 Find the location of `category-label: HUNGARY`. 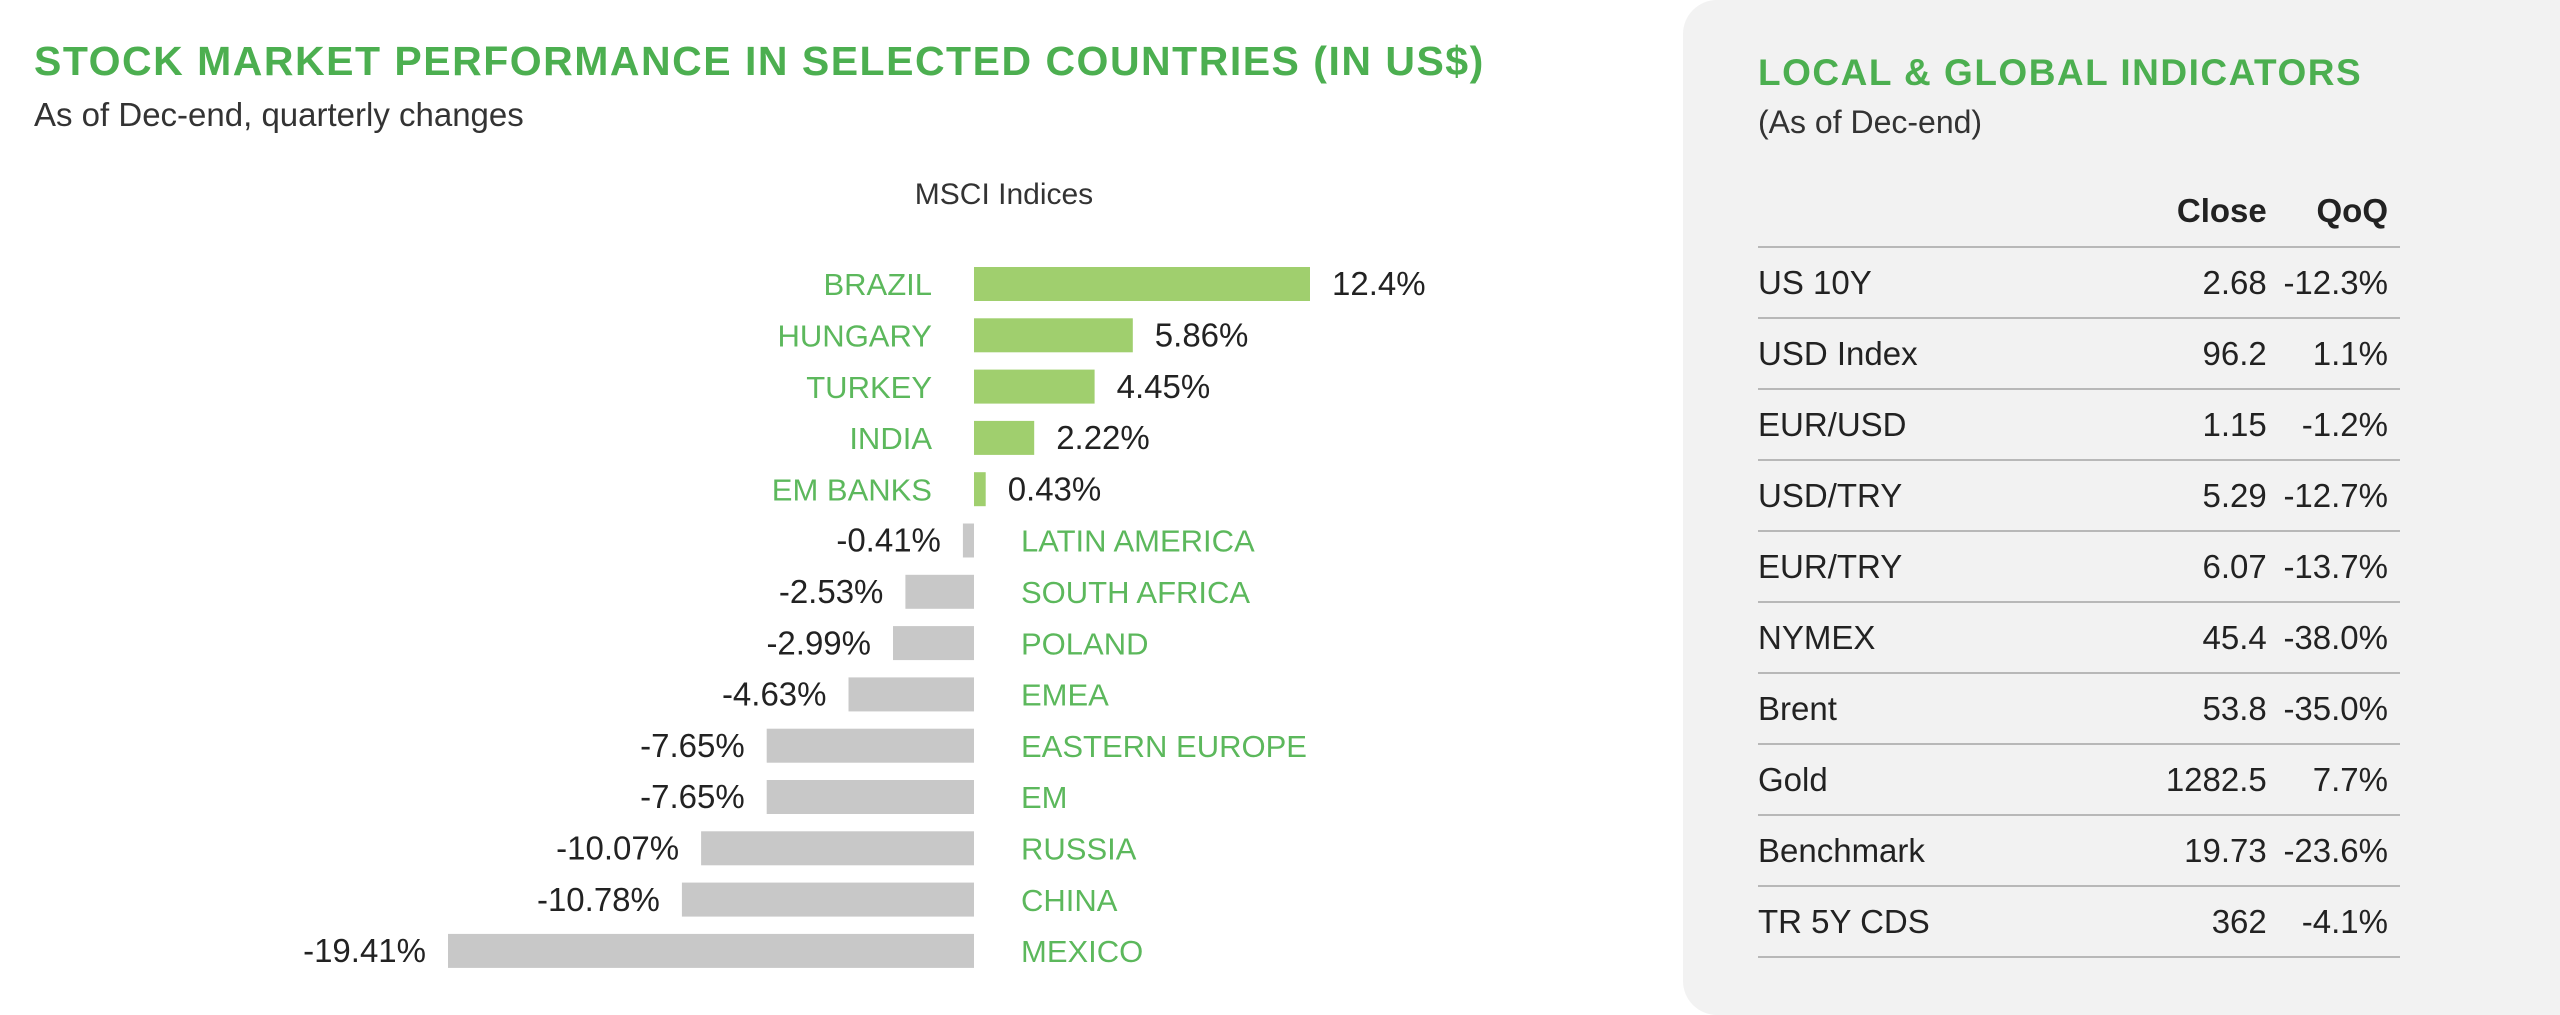

category-label: HUNGARY is located at coordinates (855, 336).